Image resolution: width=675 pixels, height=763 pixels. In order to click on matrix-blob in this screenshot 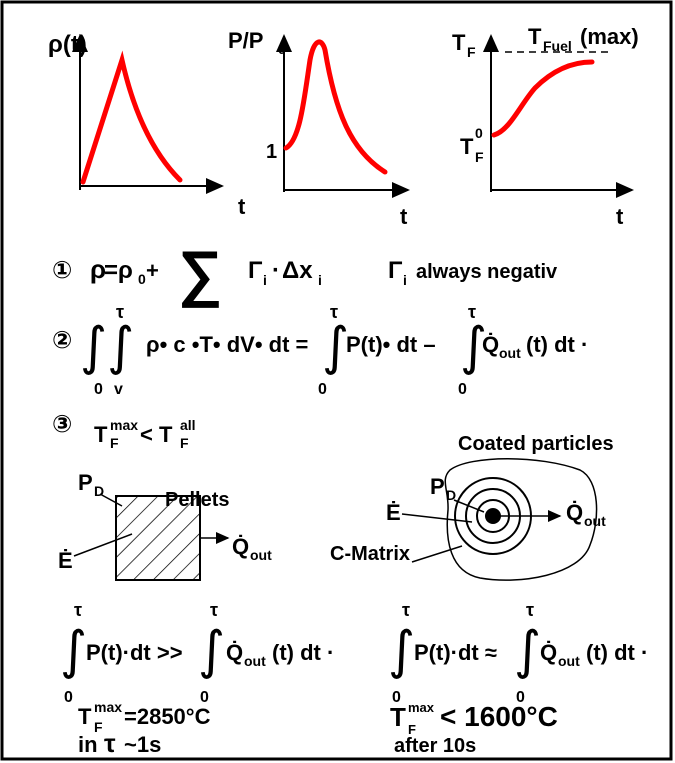, I will do `click(521, 519)`.